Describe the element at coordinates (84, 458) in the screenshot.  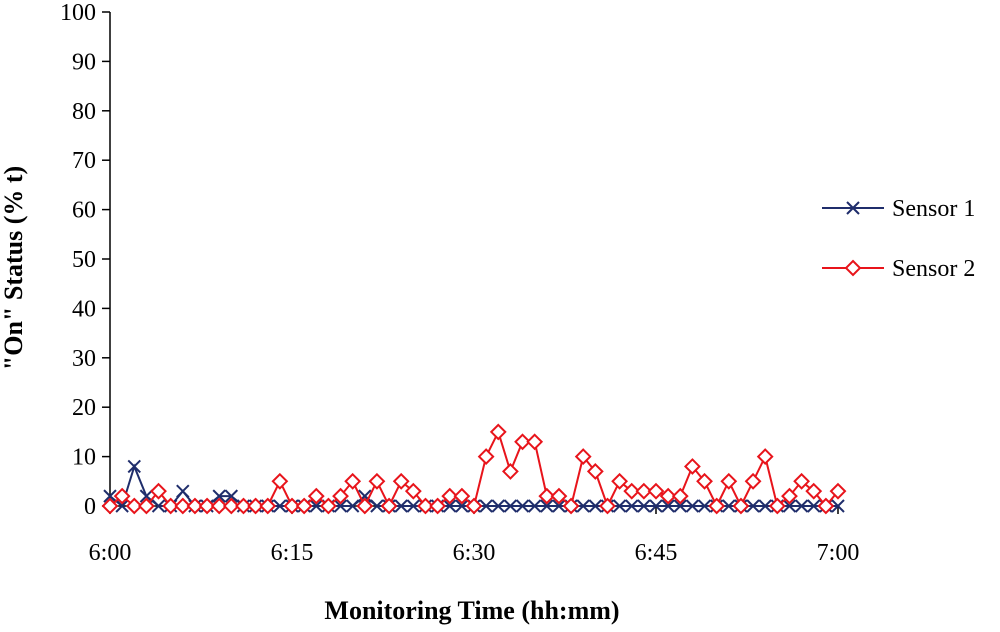
I see `y-tick-label: 10` at that location.